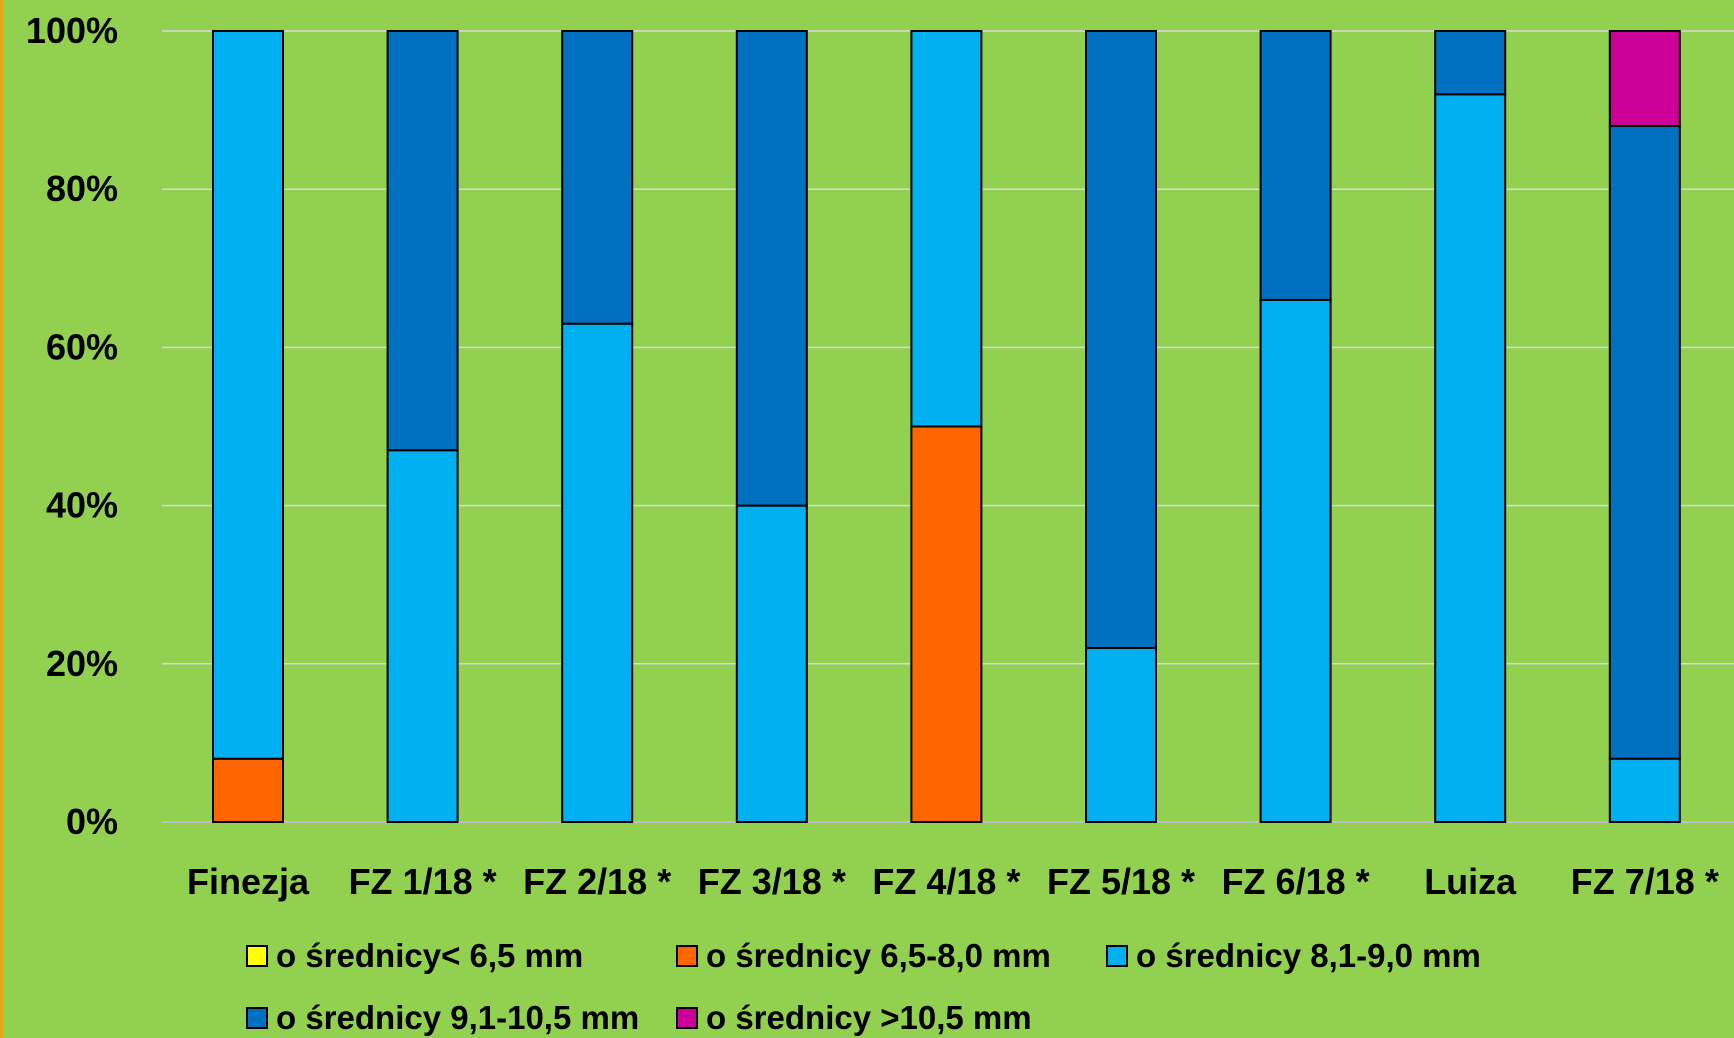 This screenshot has height=1038, width=1734. I want to click on x-category-label: FZ 1/18 *, so click(423, 881).